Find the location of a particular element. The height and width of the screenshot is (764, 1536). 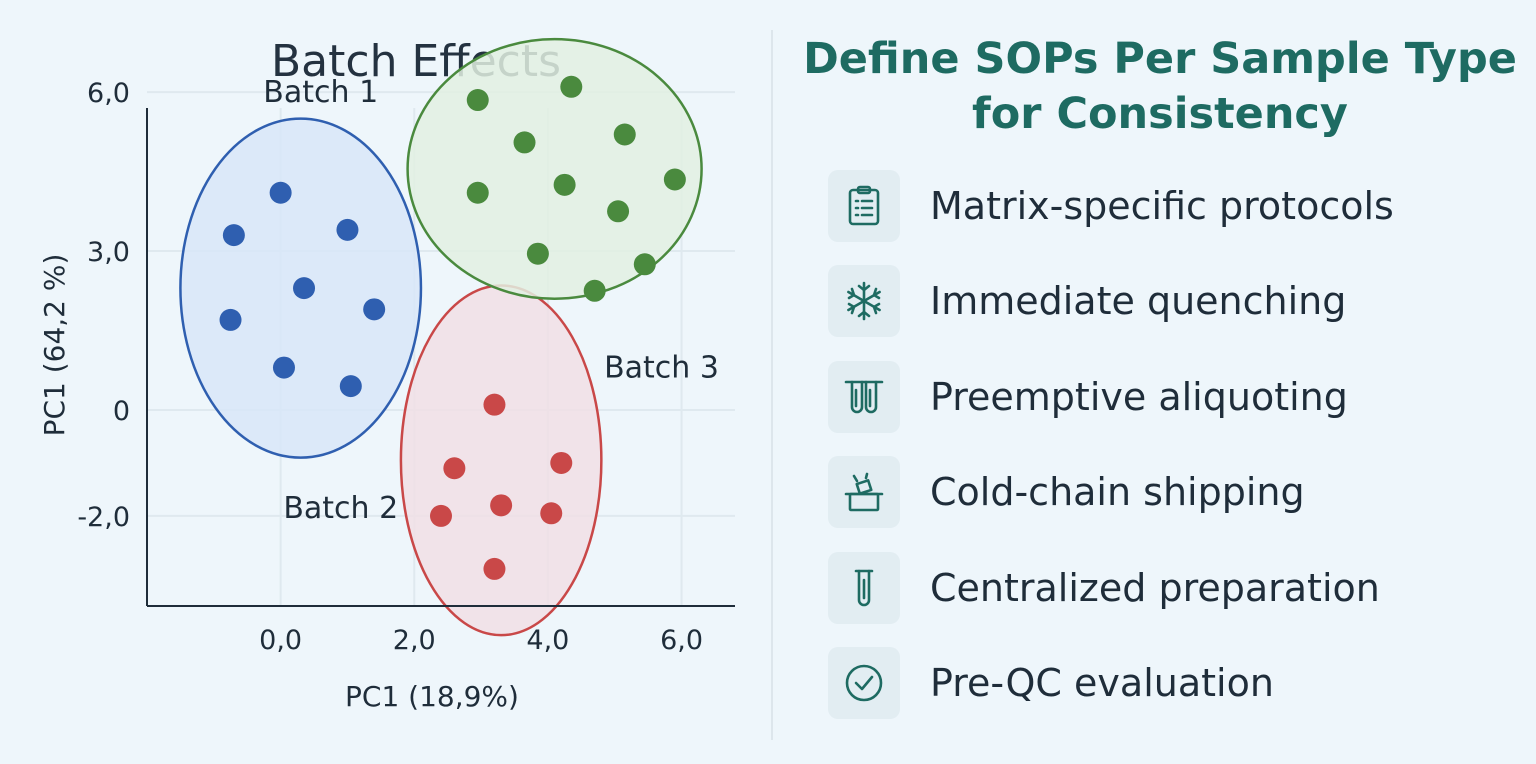

x-tick-label: 0,0 is located at coordinates (280, 640).